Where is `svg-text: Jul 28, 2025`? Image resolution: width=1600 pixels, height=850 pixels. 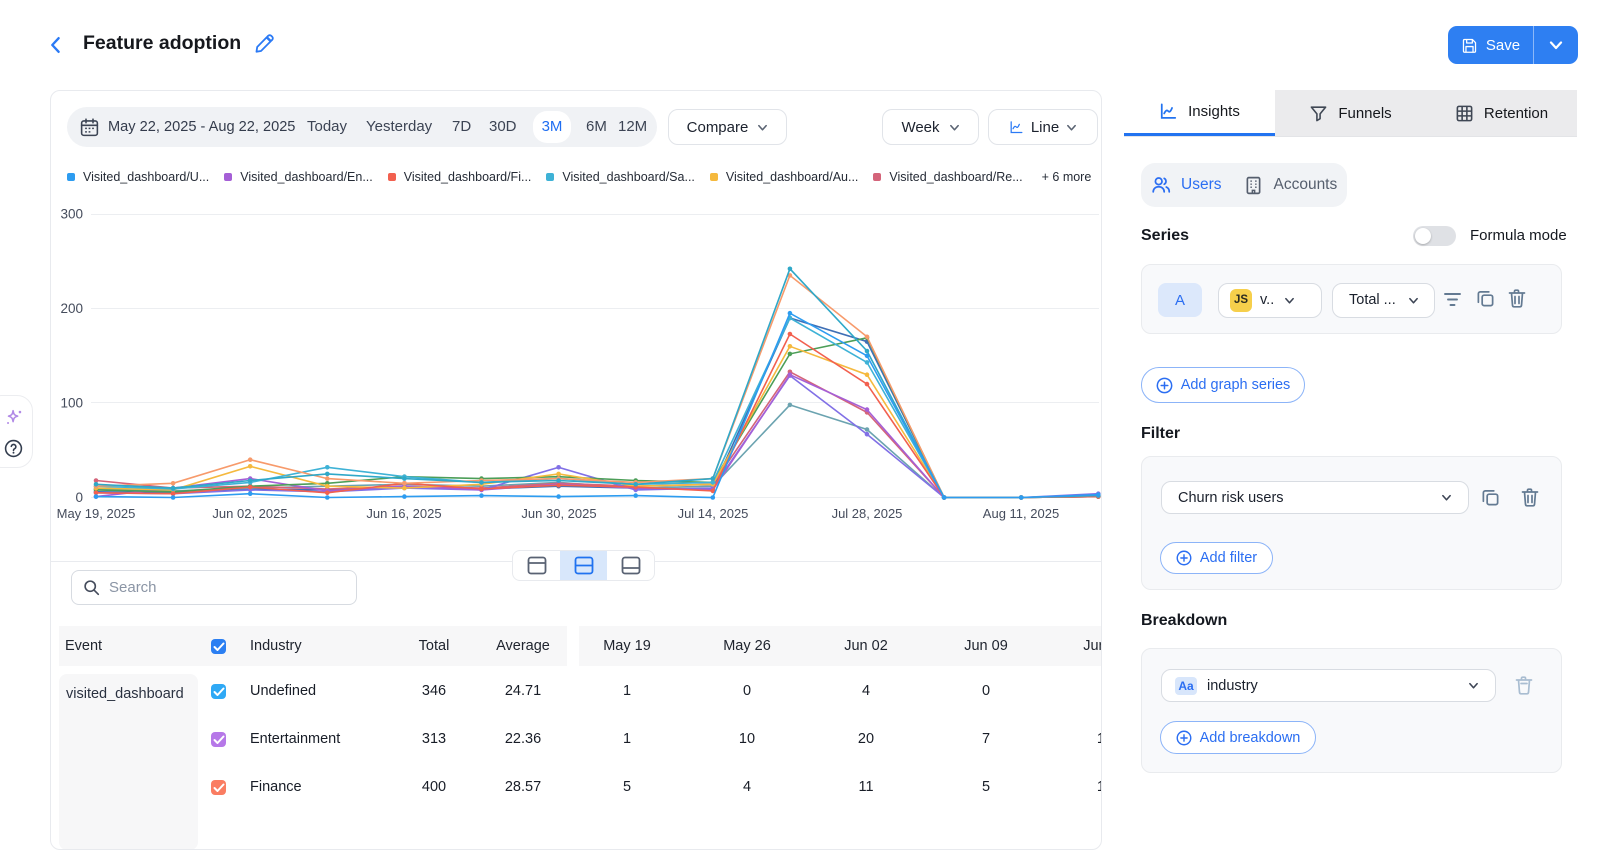
svg-text: Jul 28, 2025 is located at coordinates (867, 513).